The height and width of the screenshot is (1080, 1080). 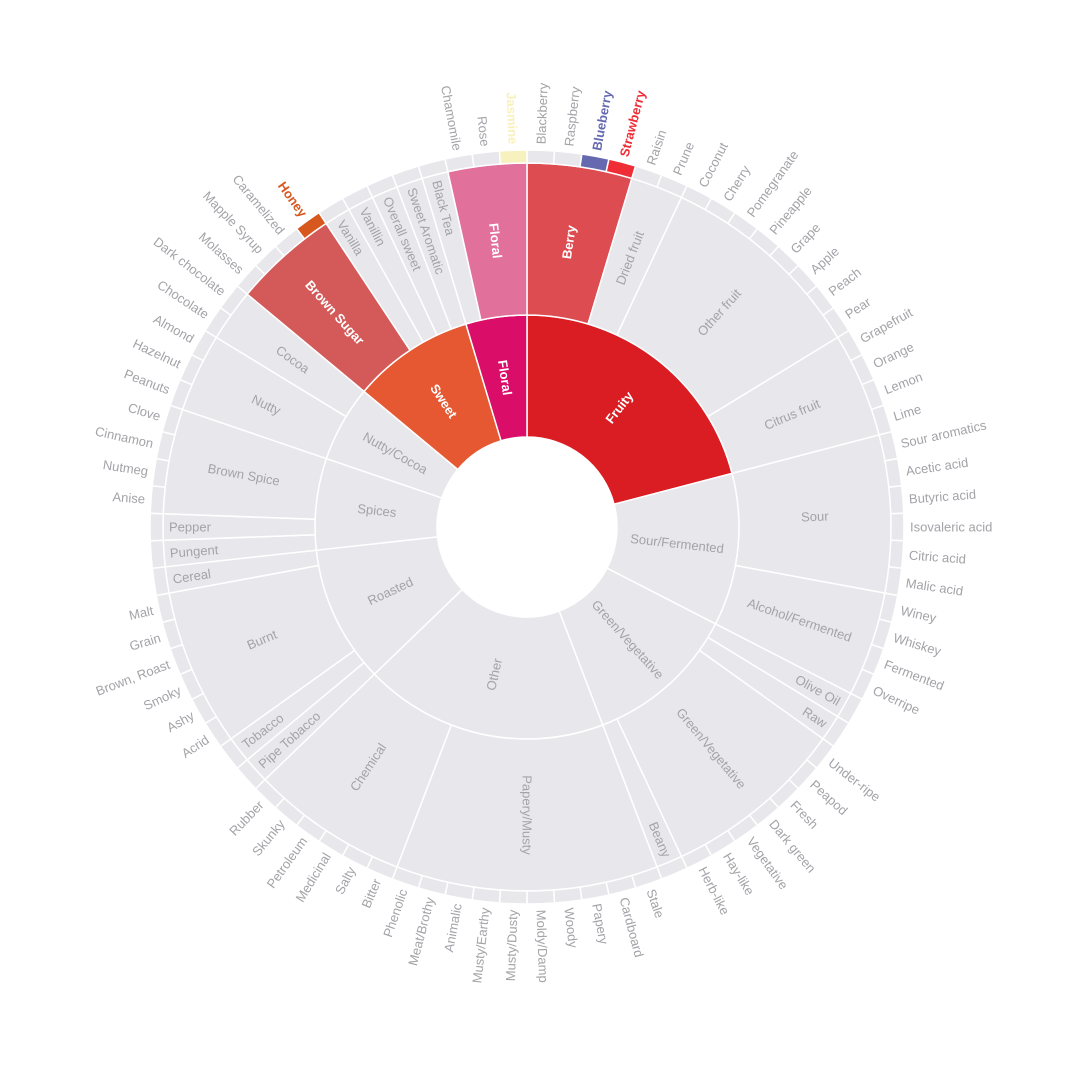 What do you see at coordinates (713, 890) in the screenshot?
I see `label-herb-like: Herb-like` at bounding box center [713, 890].